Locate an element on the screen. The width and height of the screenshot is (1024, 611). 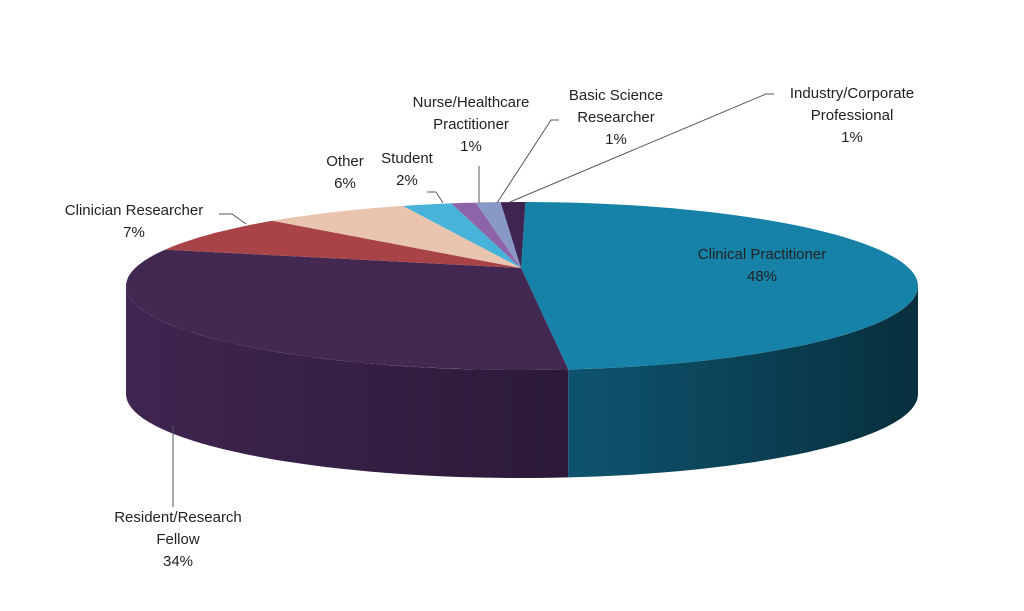
pie-side-resident-fellow is located at coordinates (347, 382).